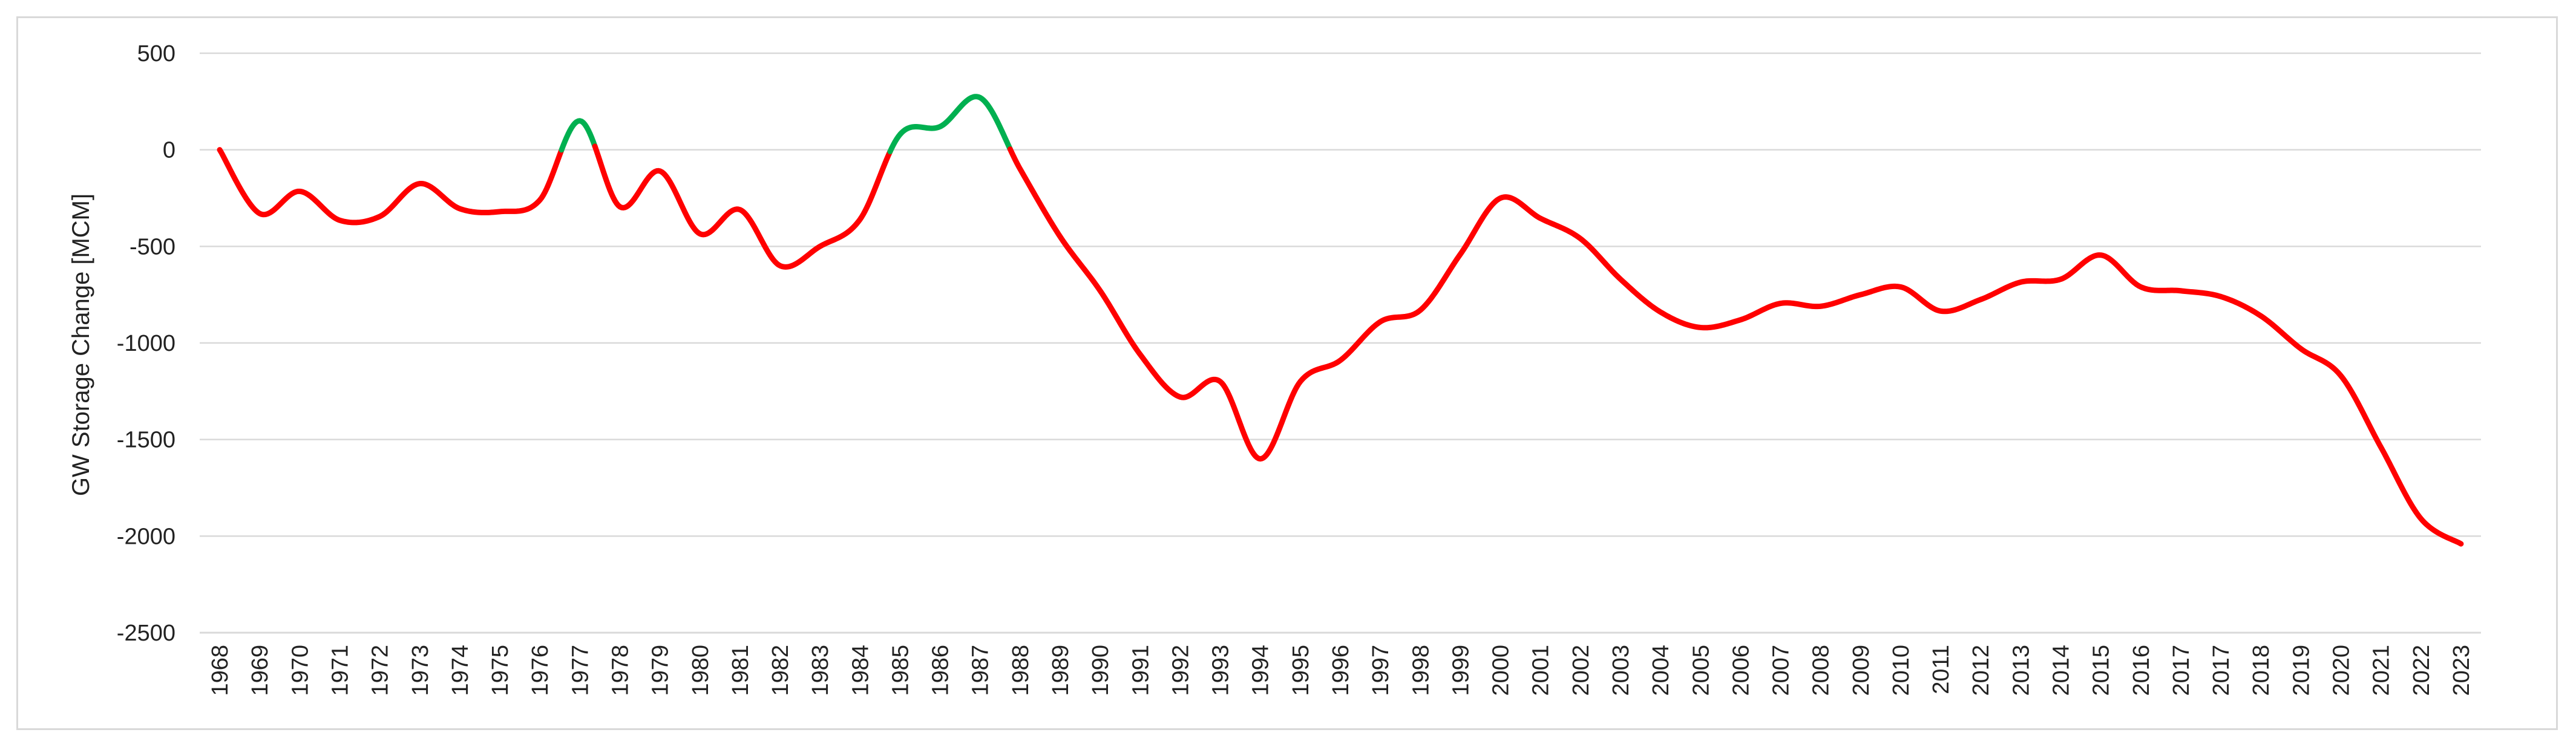  What do you see at coordinates (146, 440) in the screenshot?
I see `y-tick-label: -1500` at bounding box center [146, 440].